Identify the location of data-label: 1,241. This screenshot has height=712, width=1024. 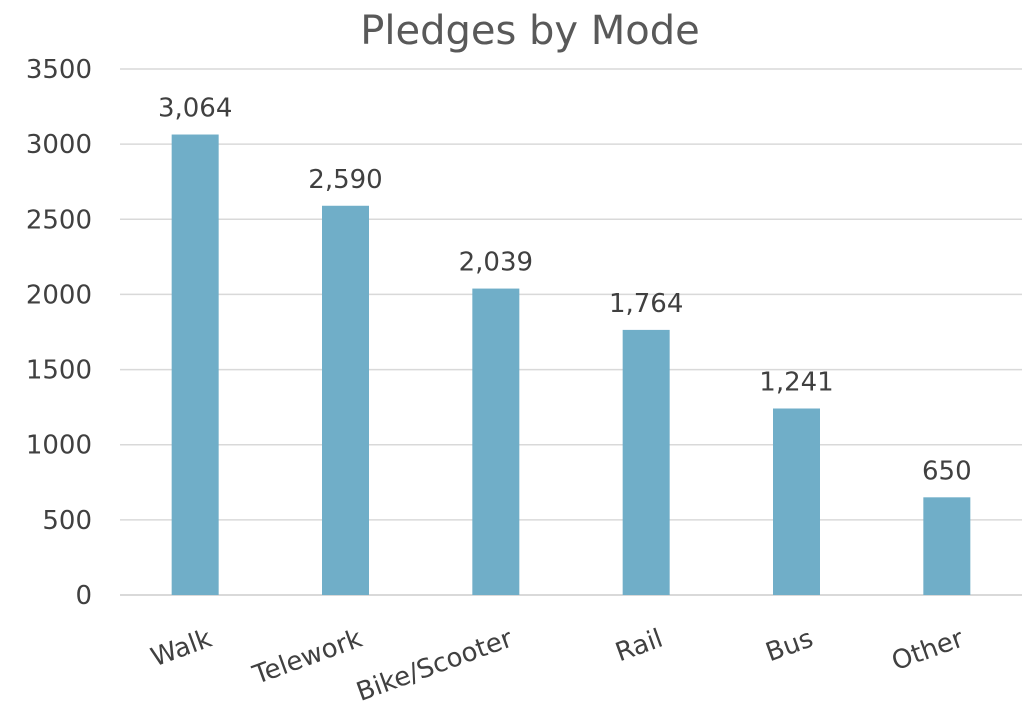
(796, 382).